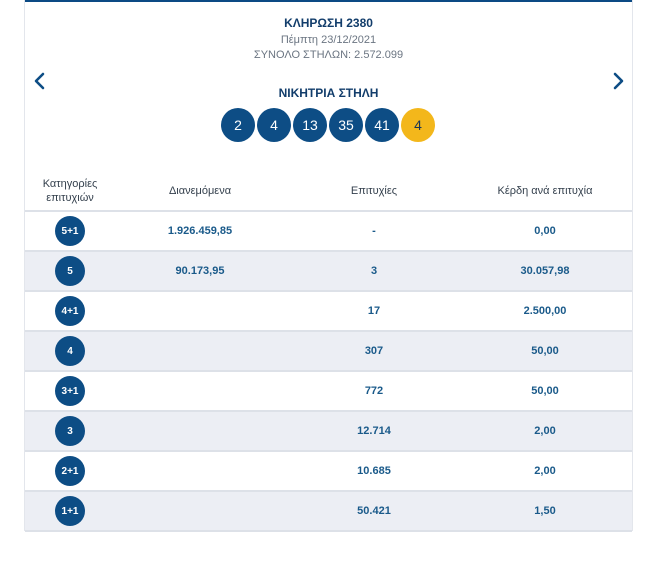 This screenshot has height=569, width=650. What do you see at coordinates (200, 271) in the screenshot?
I see `distributed-cell: 90.173,95` at bounding box center [200, 271].